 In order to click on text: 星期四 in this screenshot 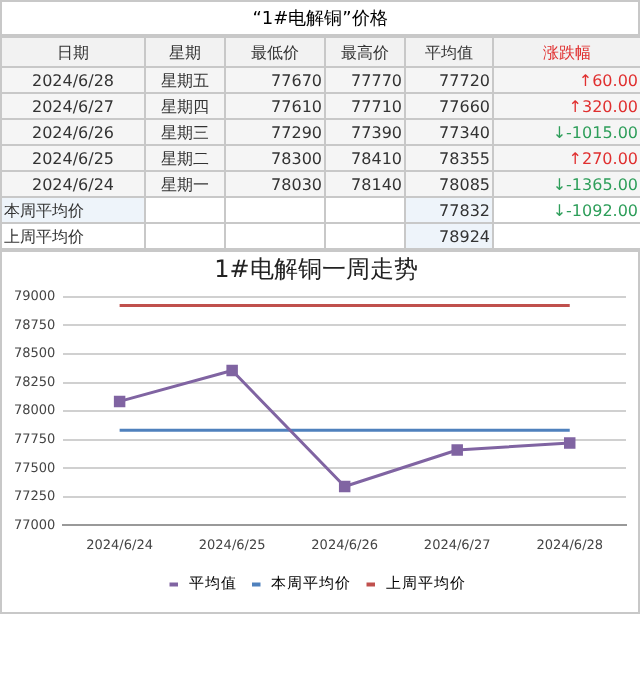, I will do `click(185, 106)`.